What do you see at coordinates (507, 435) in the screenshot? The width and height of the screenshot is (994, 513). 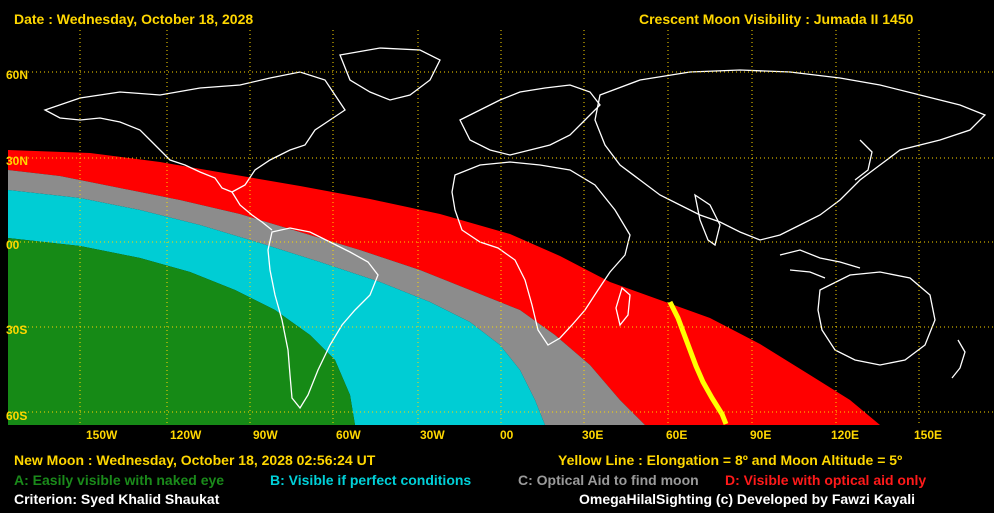 I see `lon-label-00: 00` at bounding box center [507, 435].